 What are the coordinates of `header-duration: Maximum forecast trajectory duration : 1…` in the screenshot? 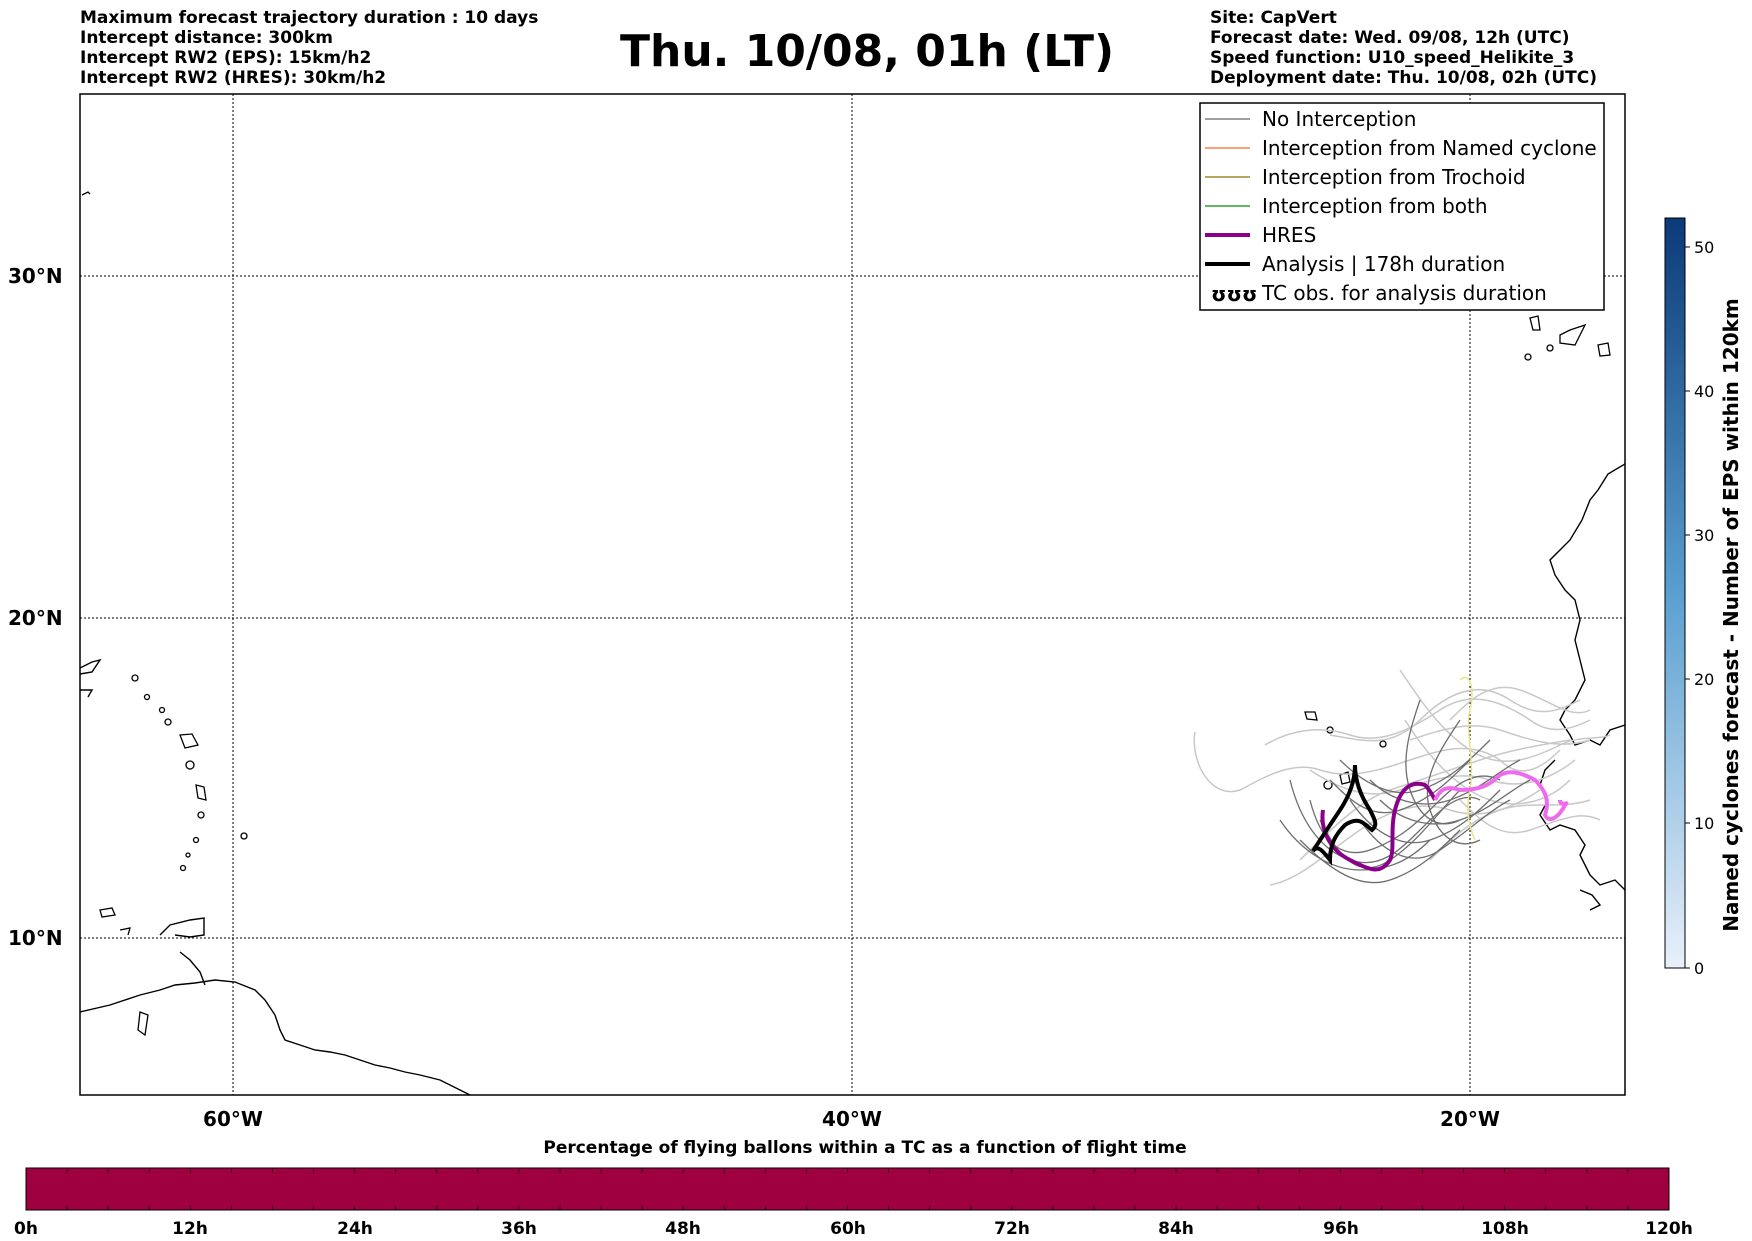 It's located at (309, 18).